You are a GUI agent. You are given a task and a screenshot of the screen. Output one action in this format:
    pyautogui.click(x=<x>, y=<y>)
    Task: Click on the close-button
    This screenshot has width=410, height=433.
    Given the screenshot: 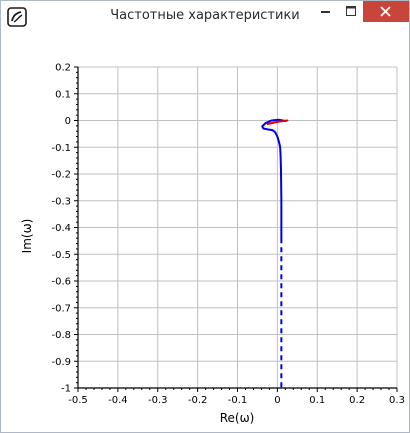 What is the action you would take?
    pyautogui.click(x=386, y=11)
    